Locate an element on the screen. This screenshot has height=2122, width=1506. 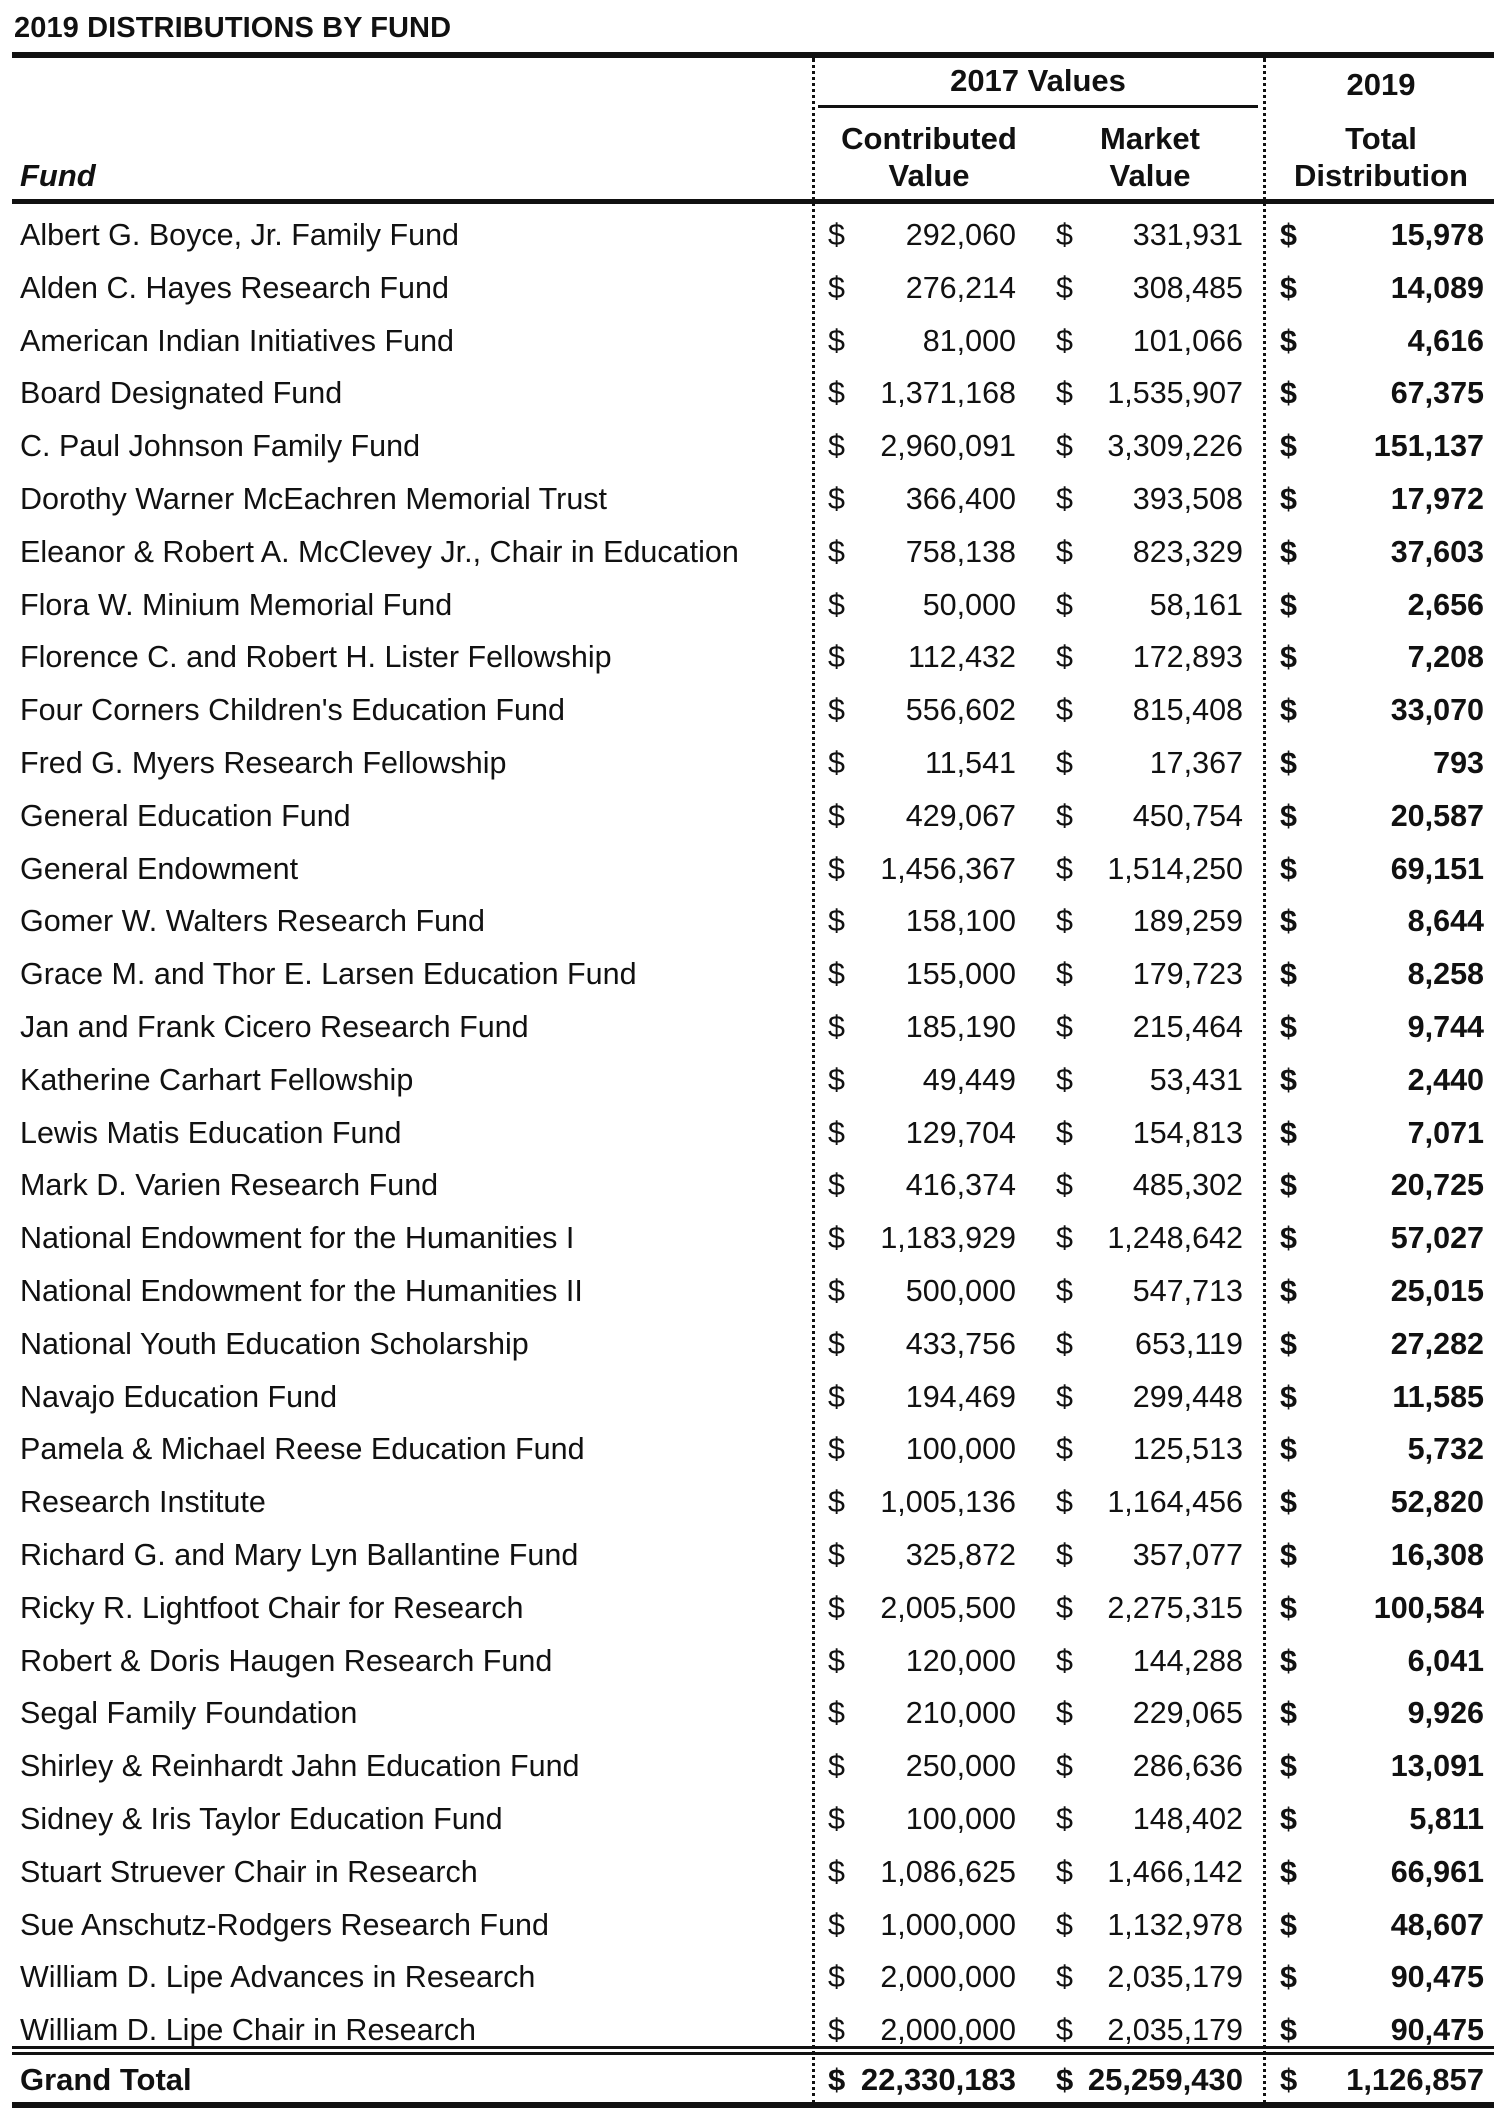
market-value: 2,035,179 is located at coordinates (1175, 1977).